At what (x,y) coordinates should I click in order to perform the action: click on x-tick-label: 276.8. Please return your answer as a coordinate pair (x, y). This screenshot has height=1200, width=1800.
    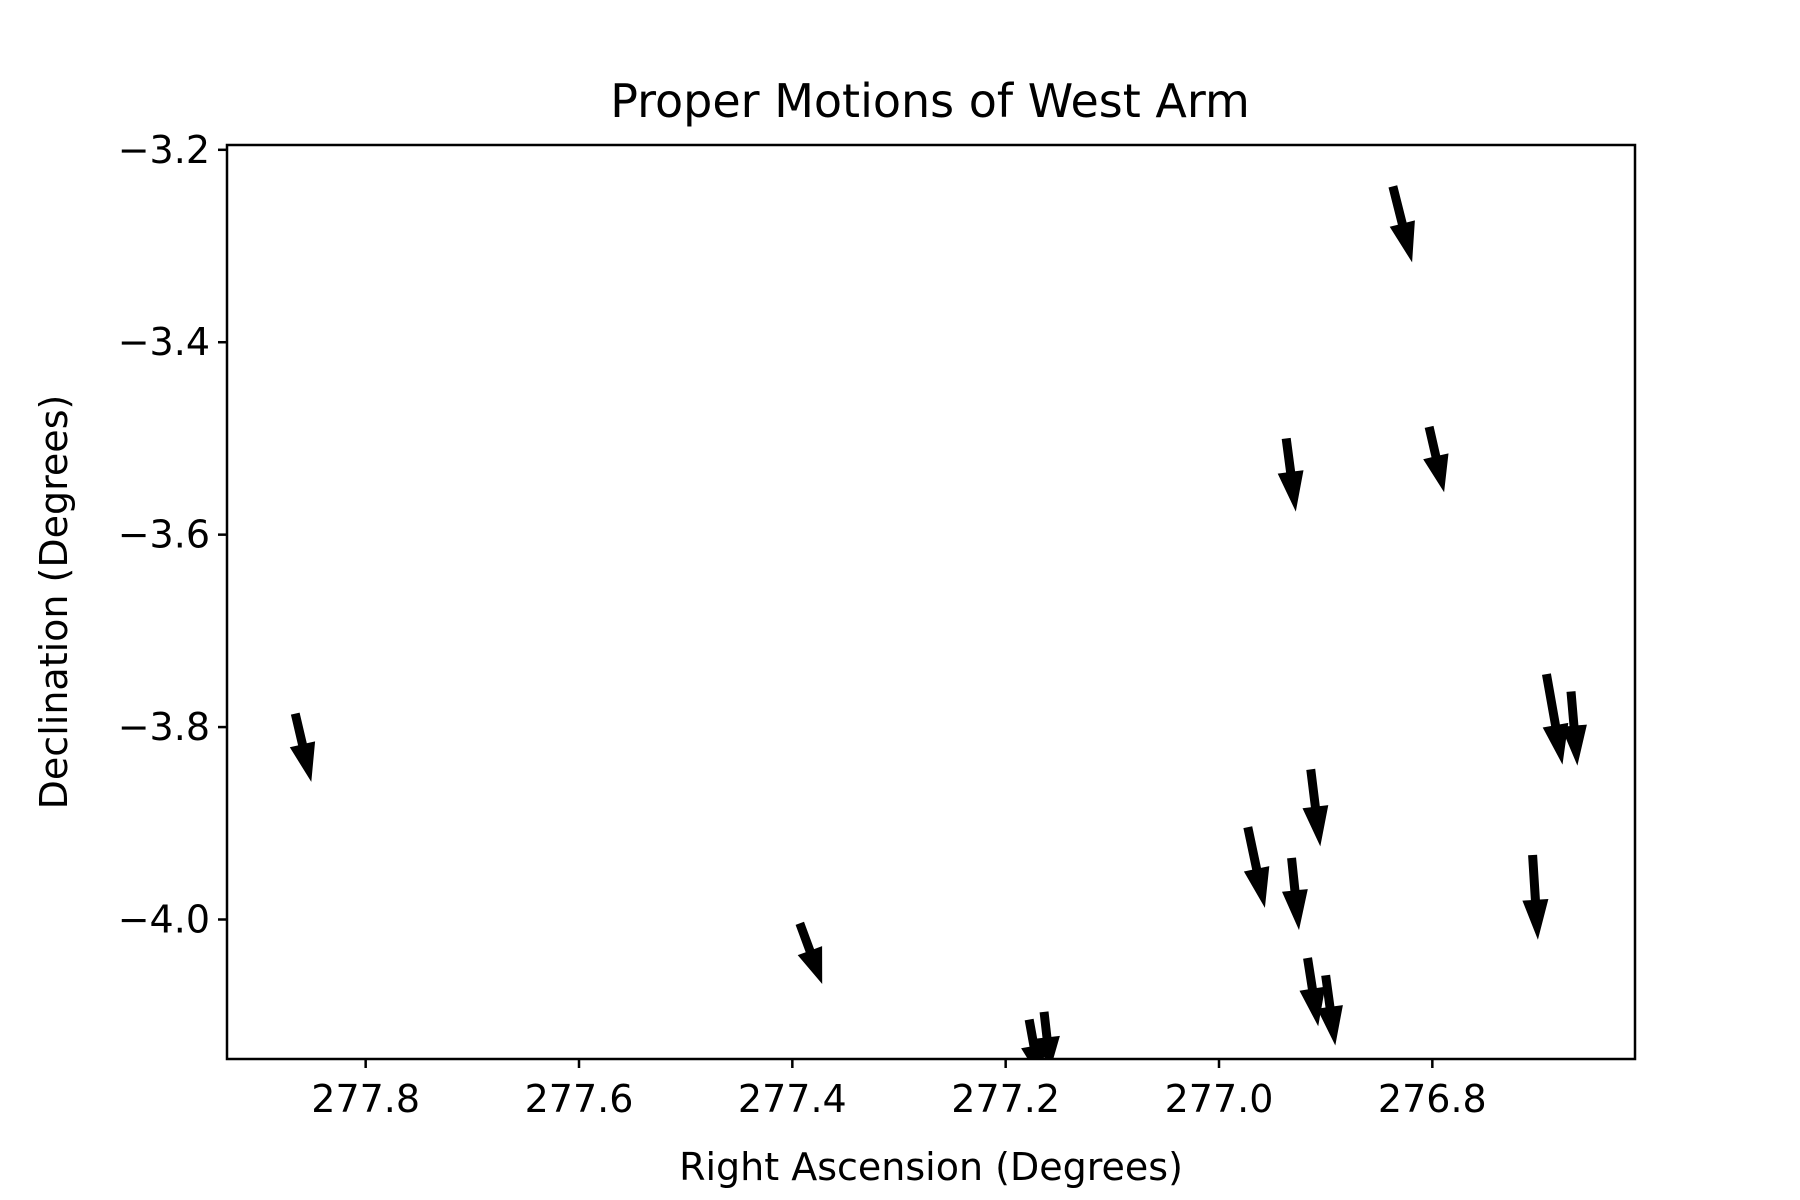
    Looking at the image, I should click on (1432, 1099).